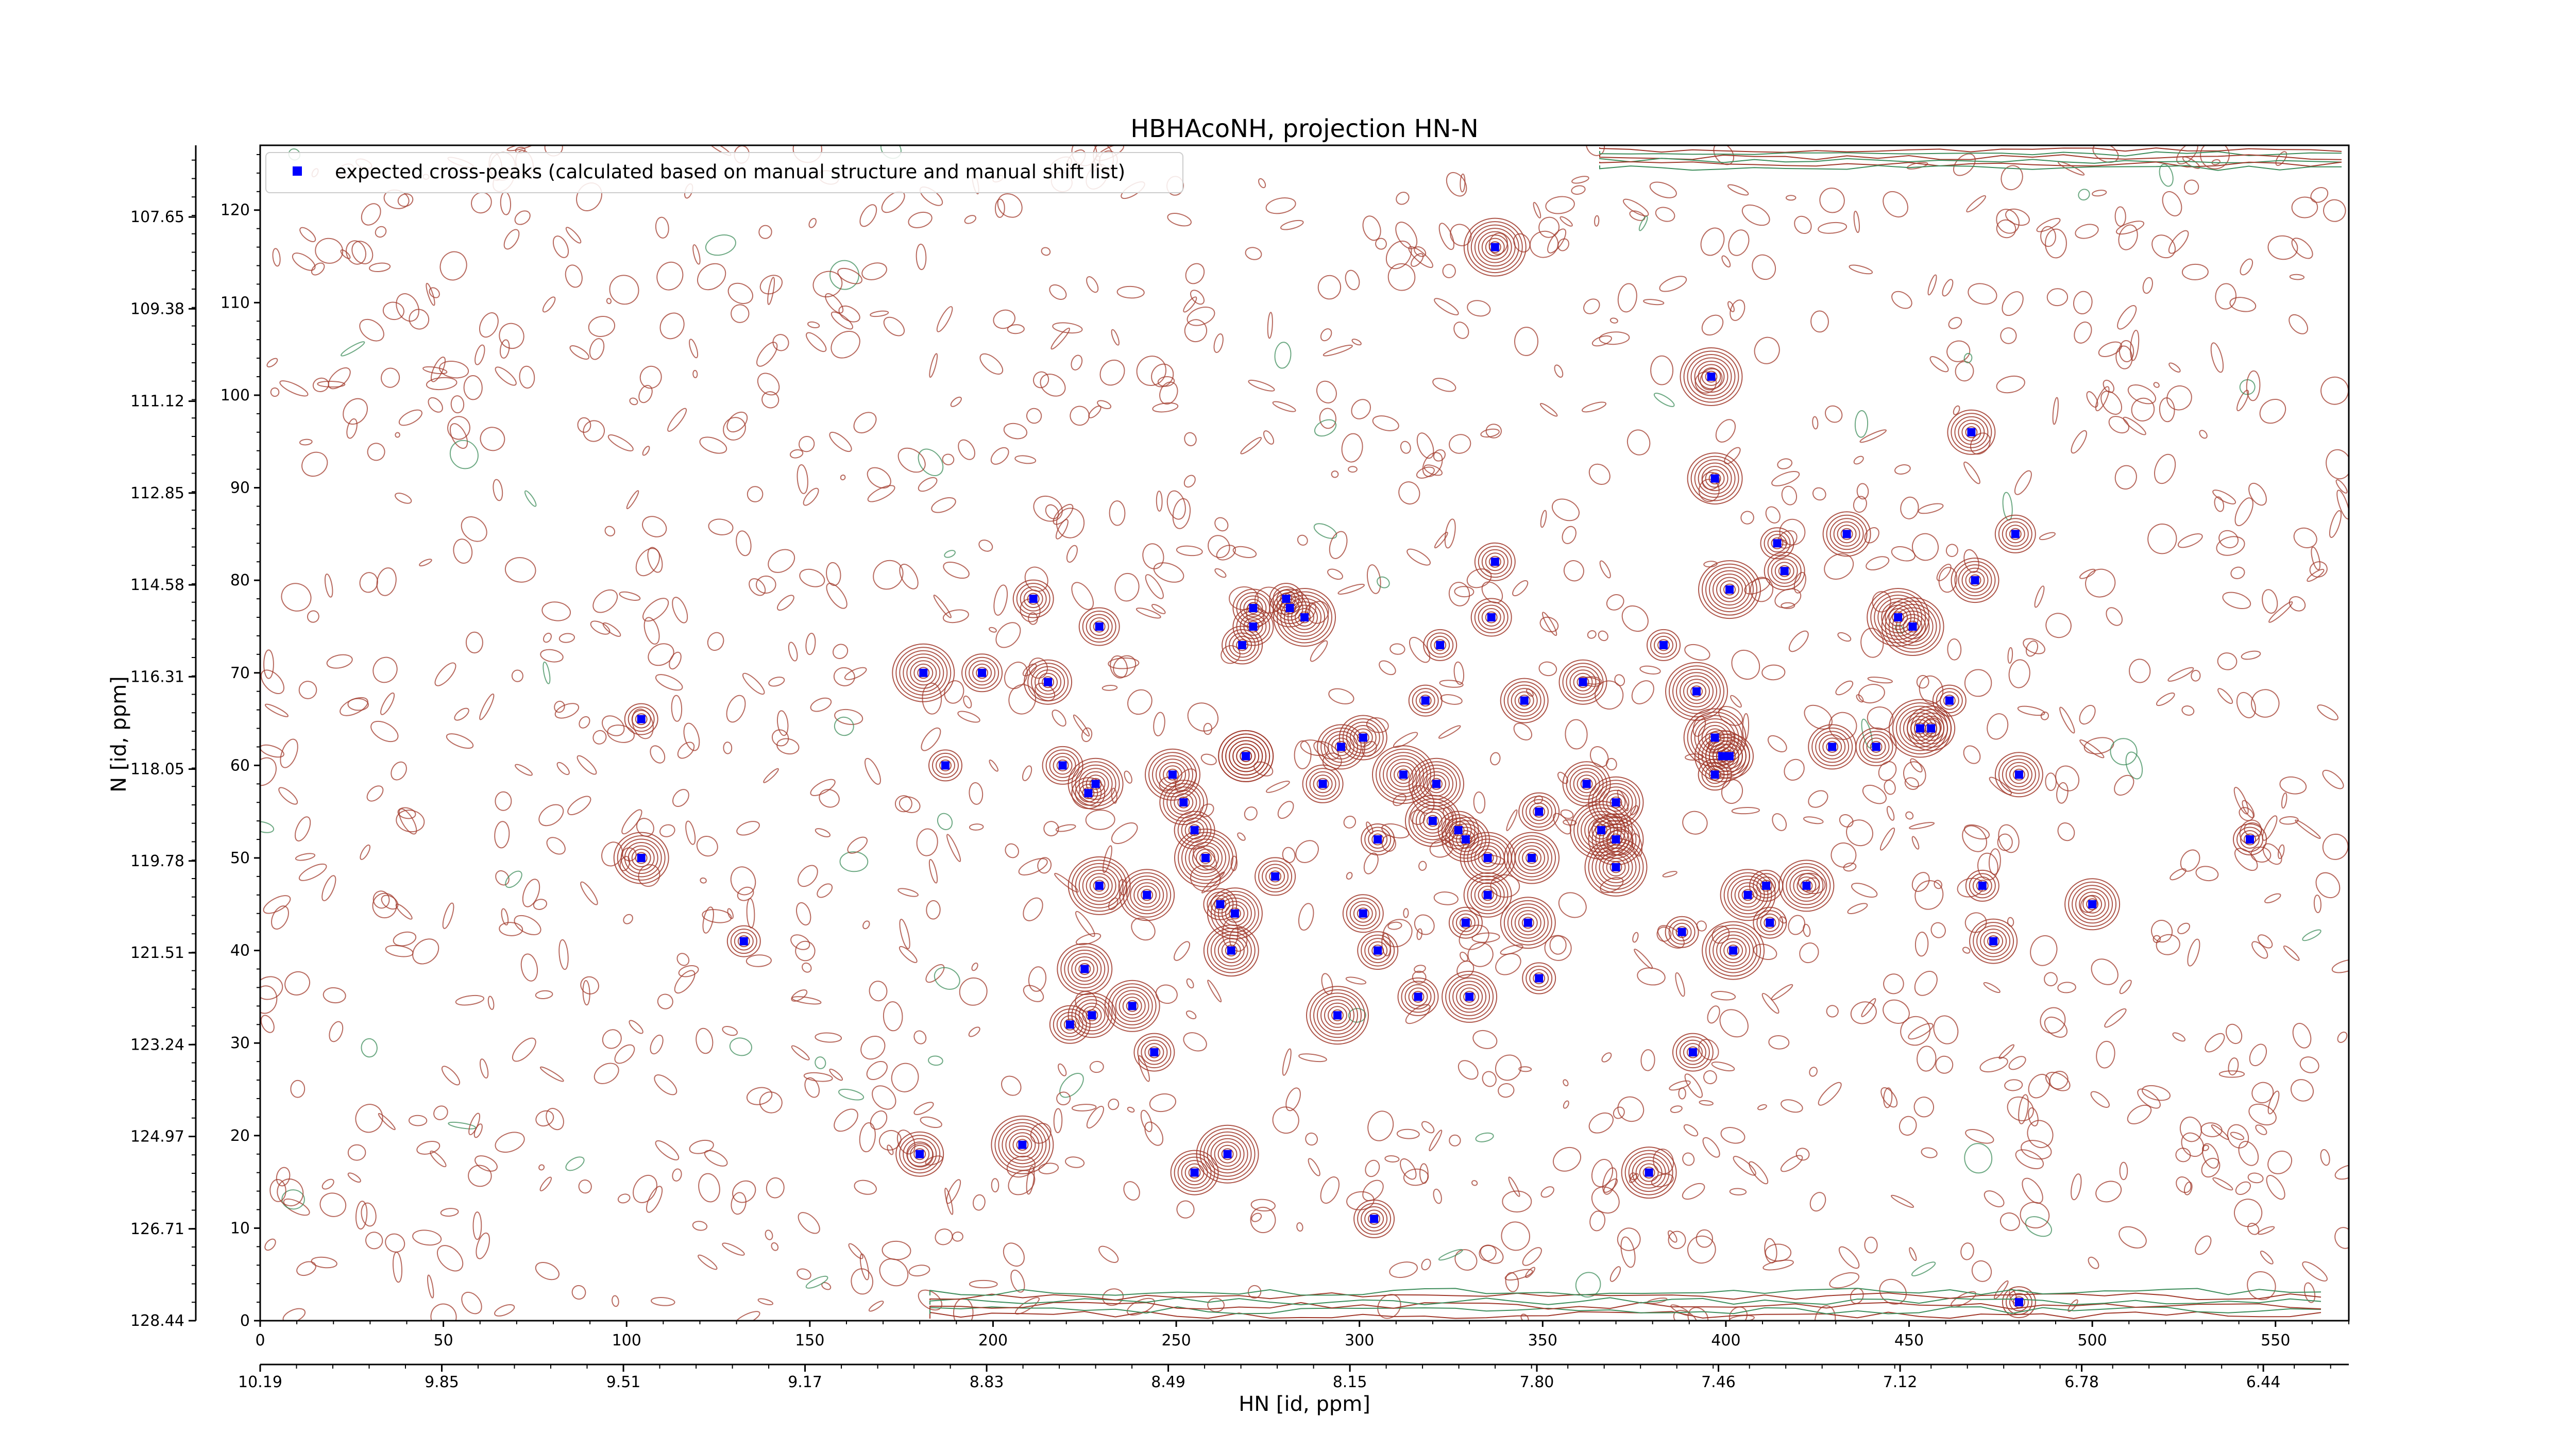 Image resolution: width=2576 pixels, height=1449 pixels. I want to click on y-ppm-tick-label: 126.71, so click(157, 1229).